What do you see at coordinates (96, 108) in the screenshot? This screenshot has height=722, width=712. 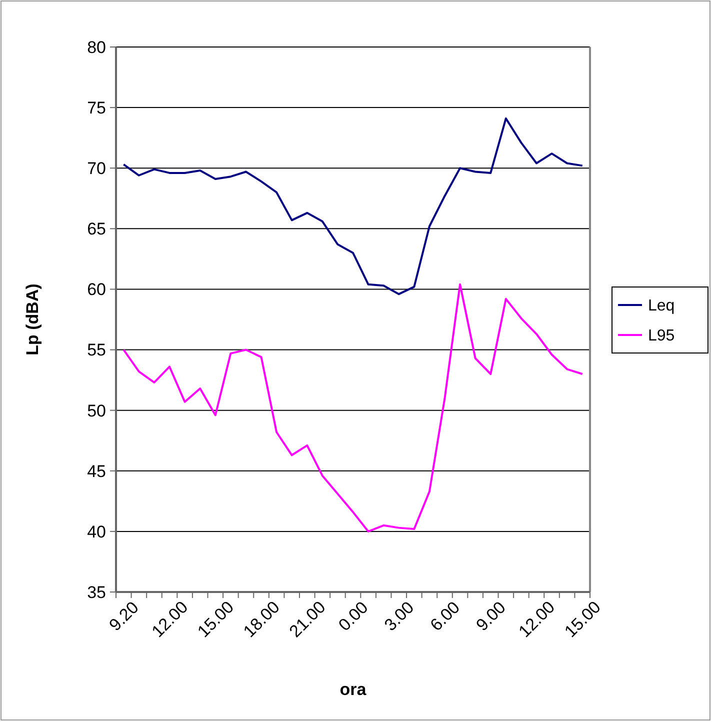 I see `y-tick-label: 75` at bounding box center [96, 108].